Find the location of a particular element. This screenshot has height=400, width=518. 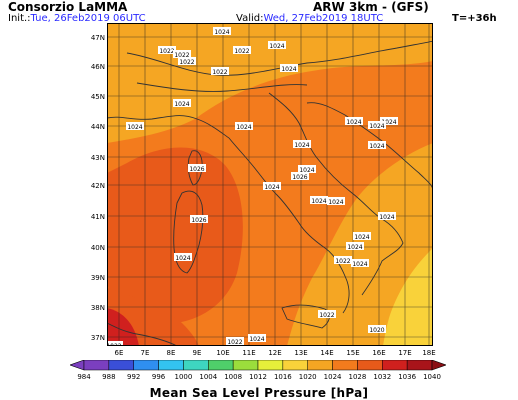

init-label: Init.: is located at coordinates (19, 18).